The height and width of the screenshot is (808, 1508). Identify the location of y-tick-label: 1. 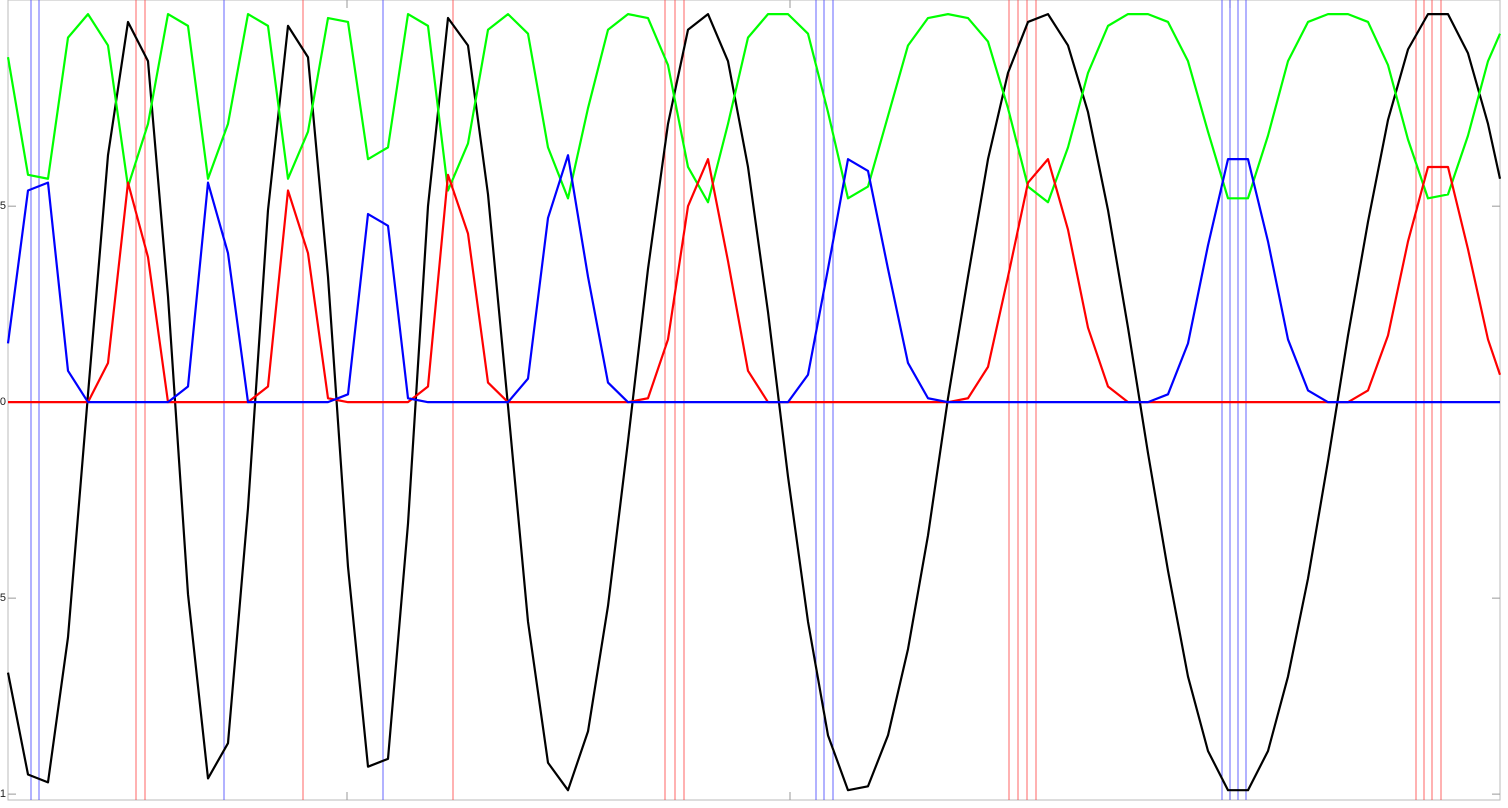
(3, 794).